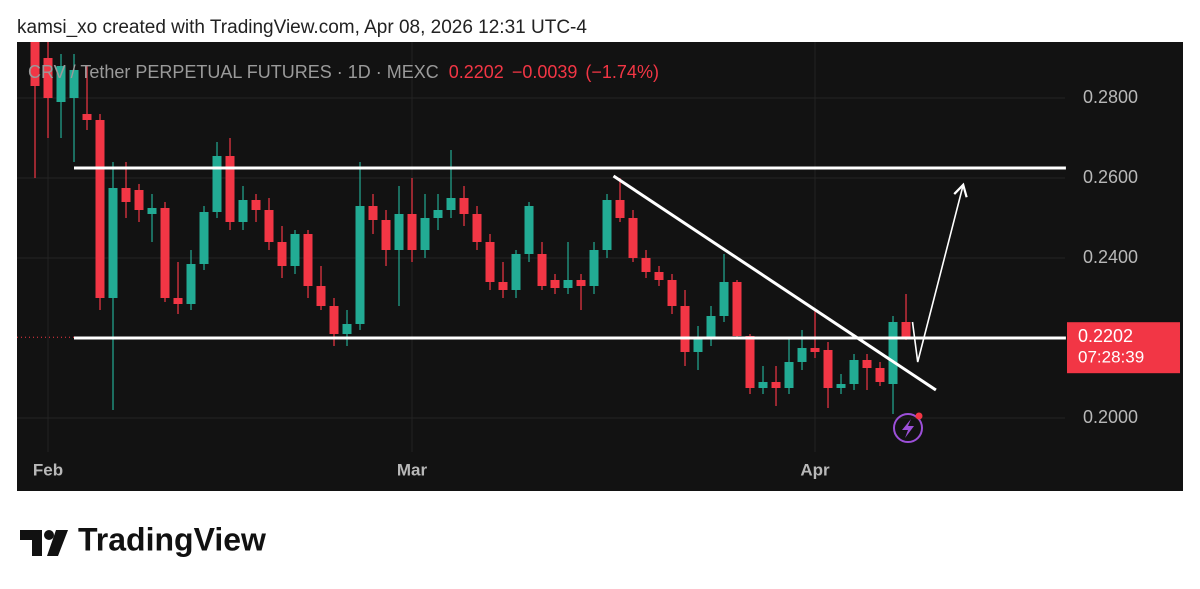 The height and width of the screenshot is (589, 1200). I want to click on x-tick-label: Mar, so click(412, 469).